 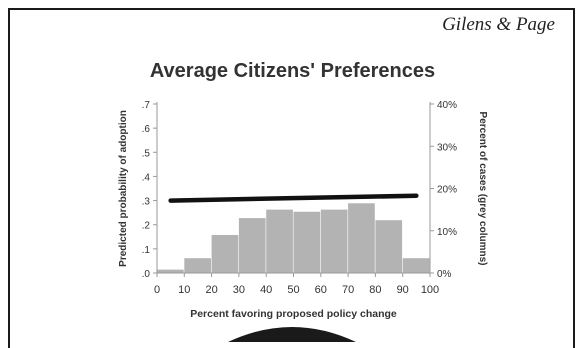 What do you see at coordinates (482, 189) in the screenshot?
I see `y-axis-right-label: Percent of cases (grey columns)` at bounding box center [482, 189].